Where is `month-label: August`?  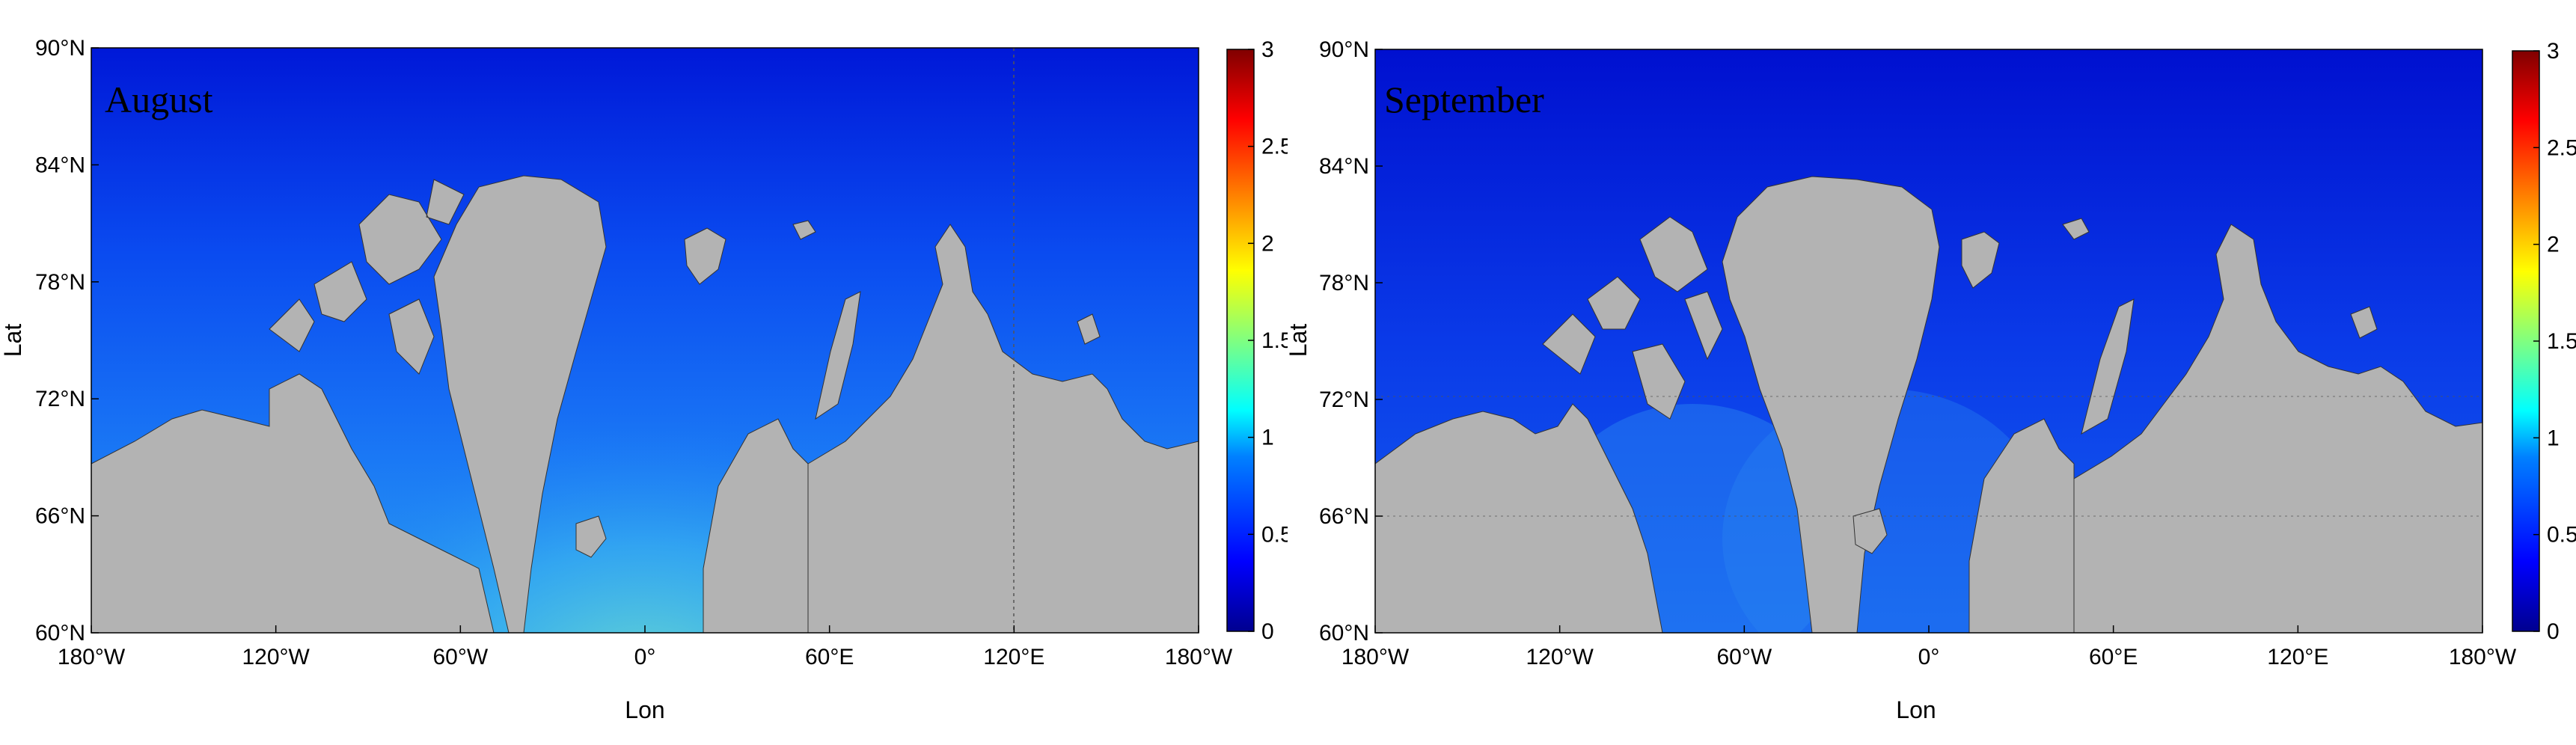 month-label: August is located at coordinates (159, 99).